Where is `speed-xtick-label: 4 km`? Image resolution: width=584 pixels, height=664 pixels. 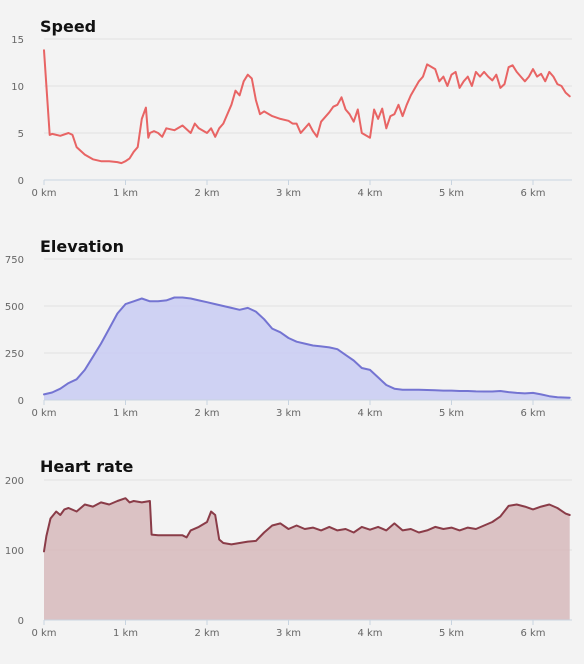
speed-xtick-label: 4 km is located at coordinates (369, 193).